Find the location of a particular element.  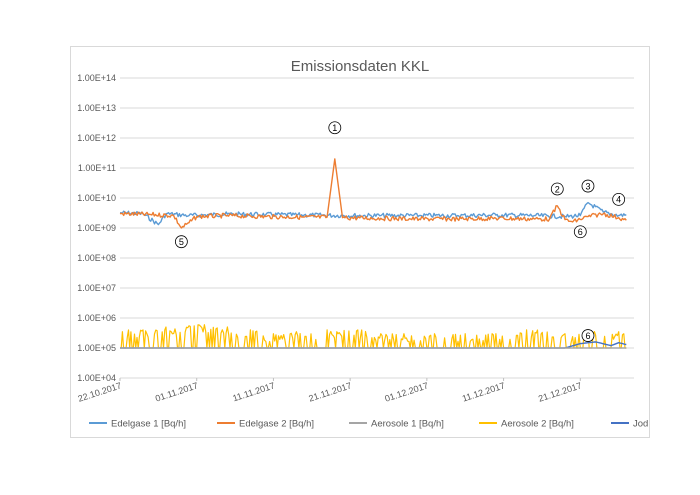

legend-entry: Edelgase 1 [Bq/h] is located at coordinates (148, 424).